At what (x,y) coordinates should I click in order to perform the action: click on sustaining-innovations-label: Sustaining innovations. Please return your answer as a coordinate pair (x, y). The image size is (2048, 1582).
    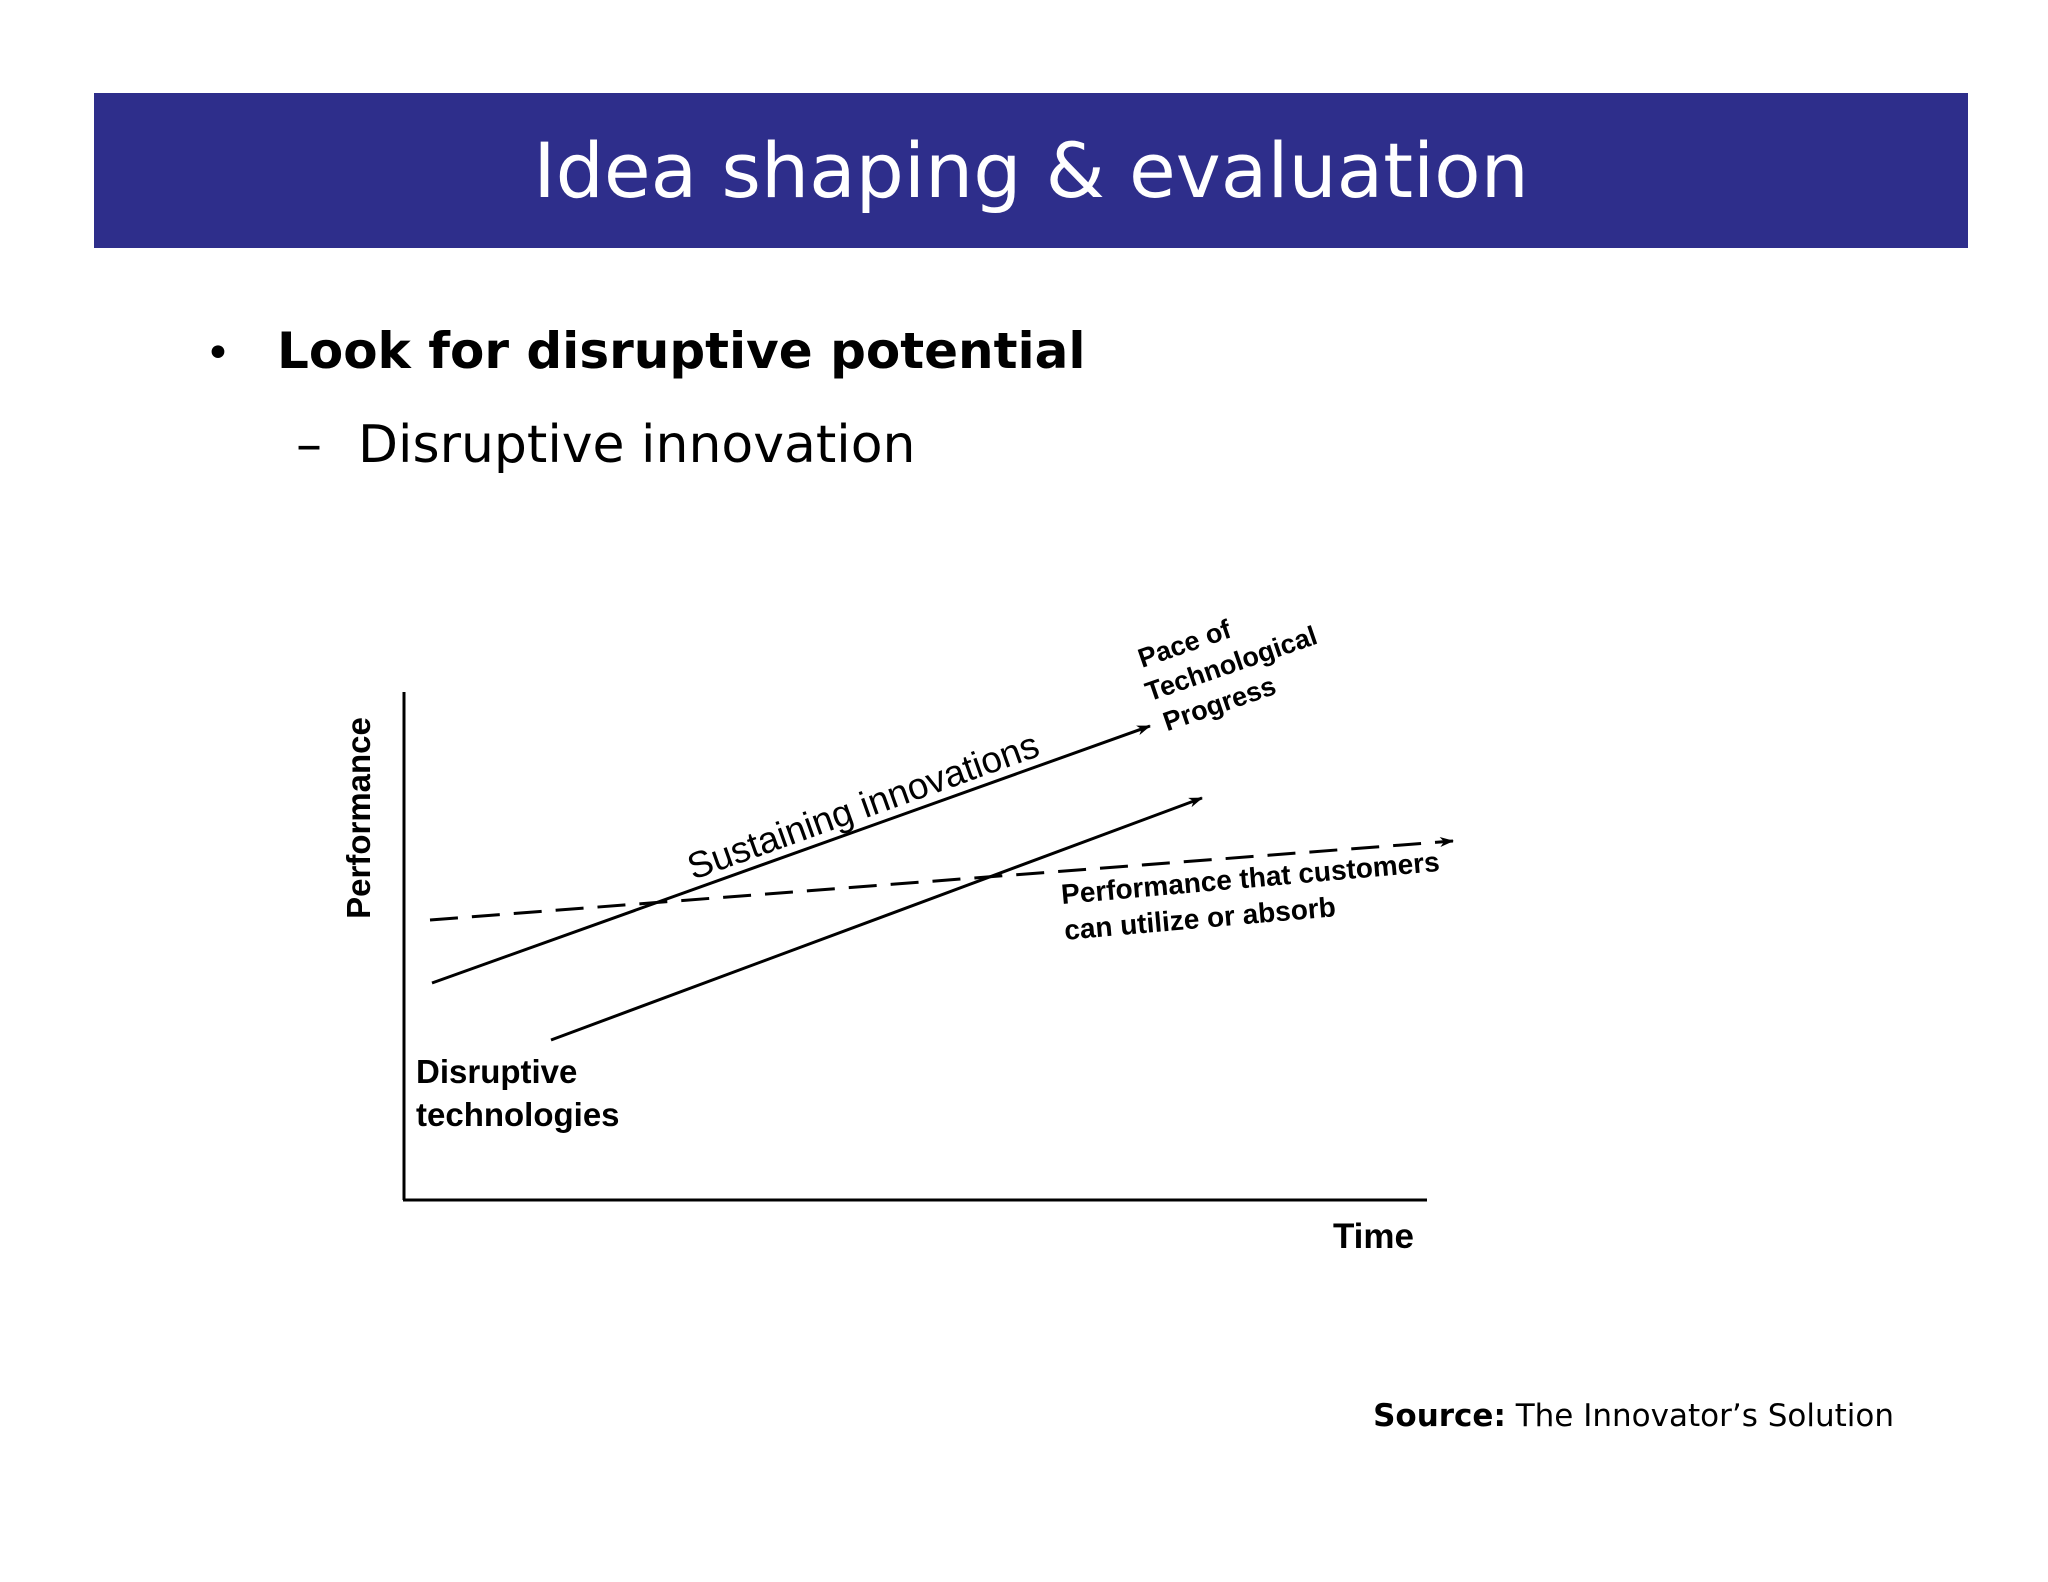
    Looking at the image, I should click on (863, 805).